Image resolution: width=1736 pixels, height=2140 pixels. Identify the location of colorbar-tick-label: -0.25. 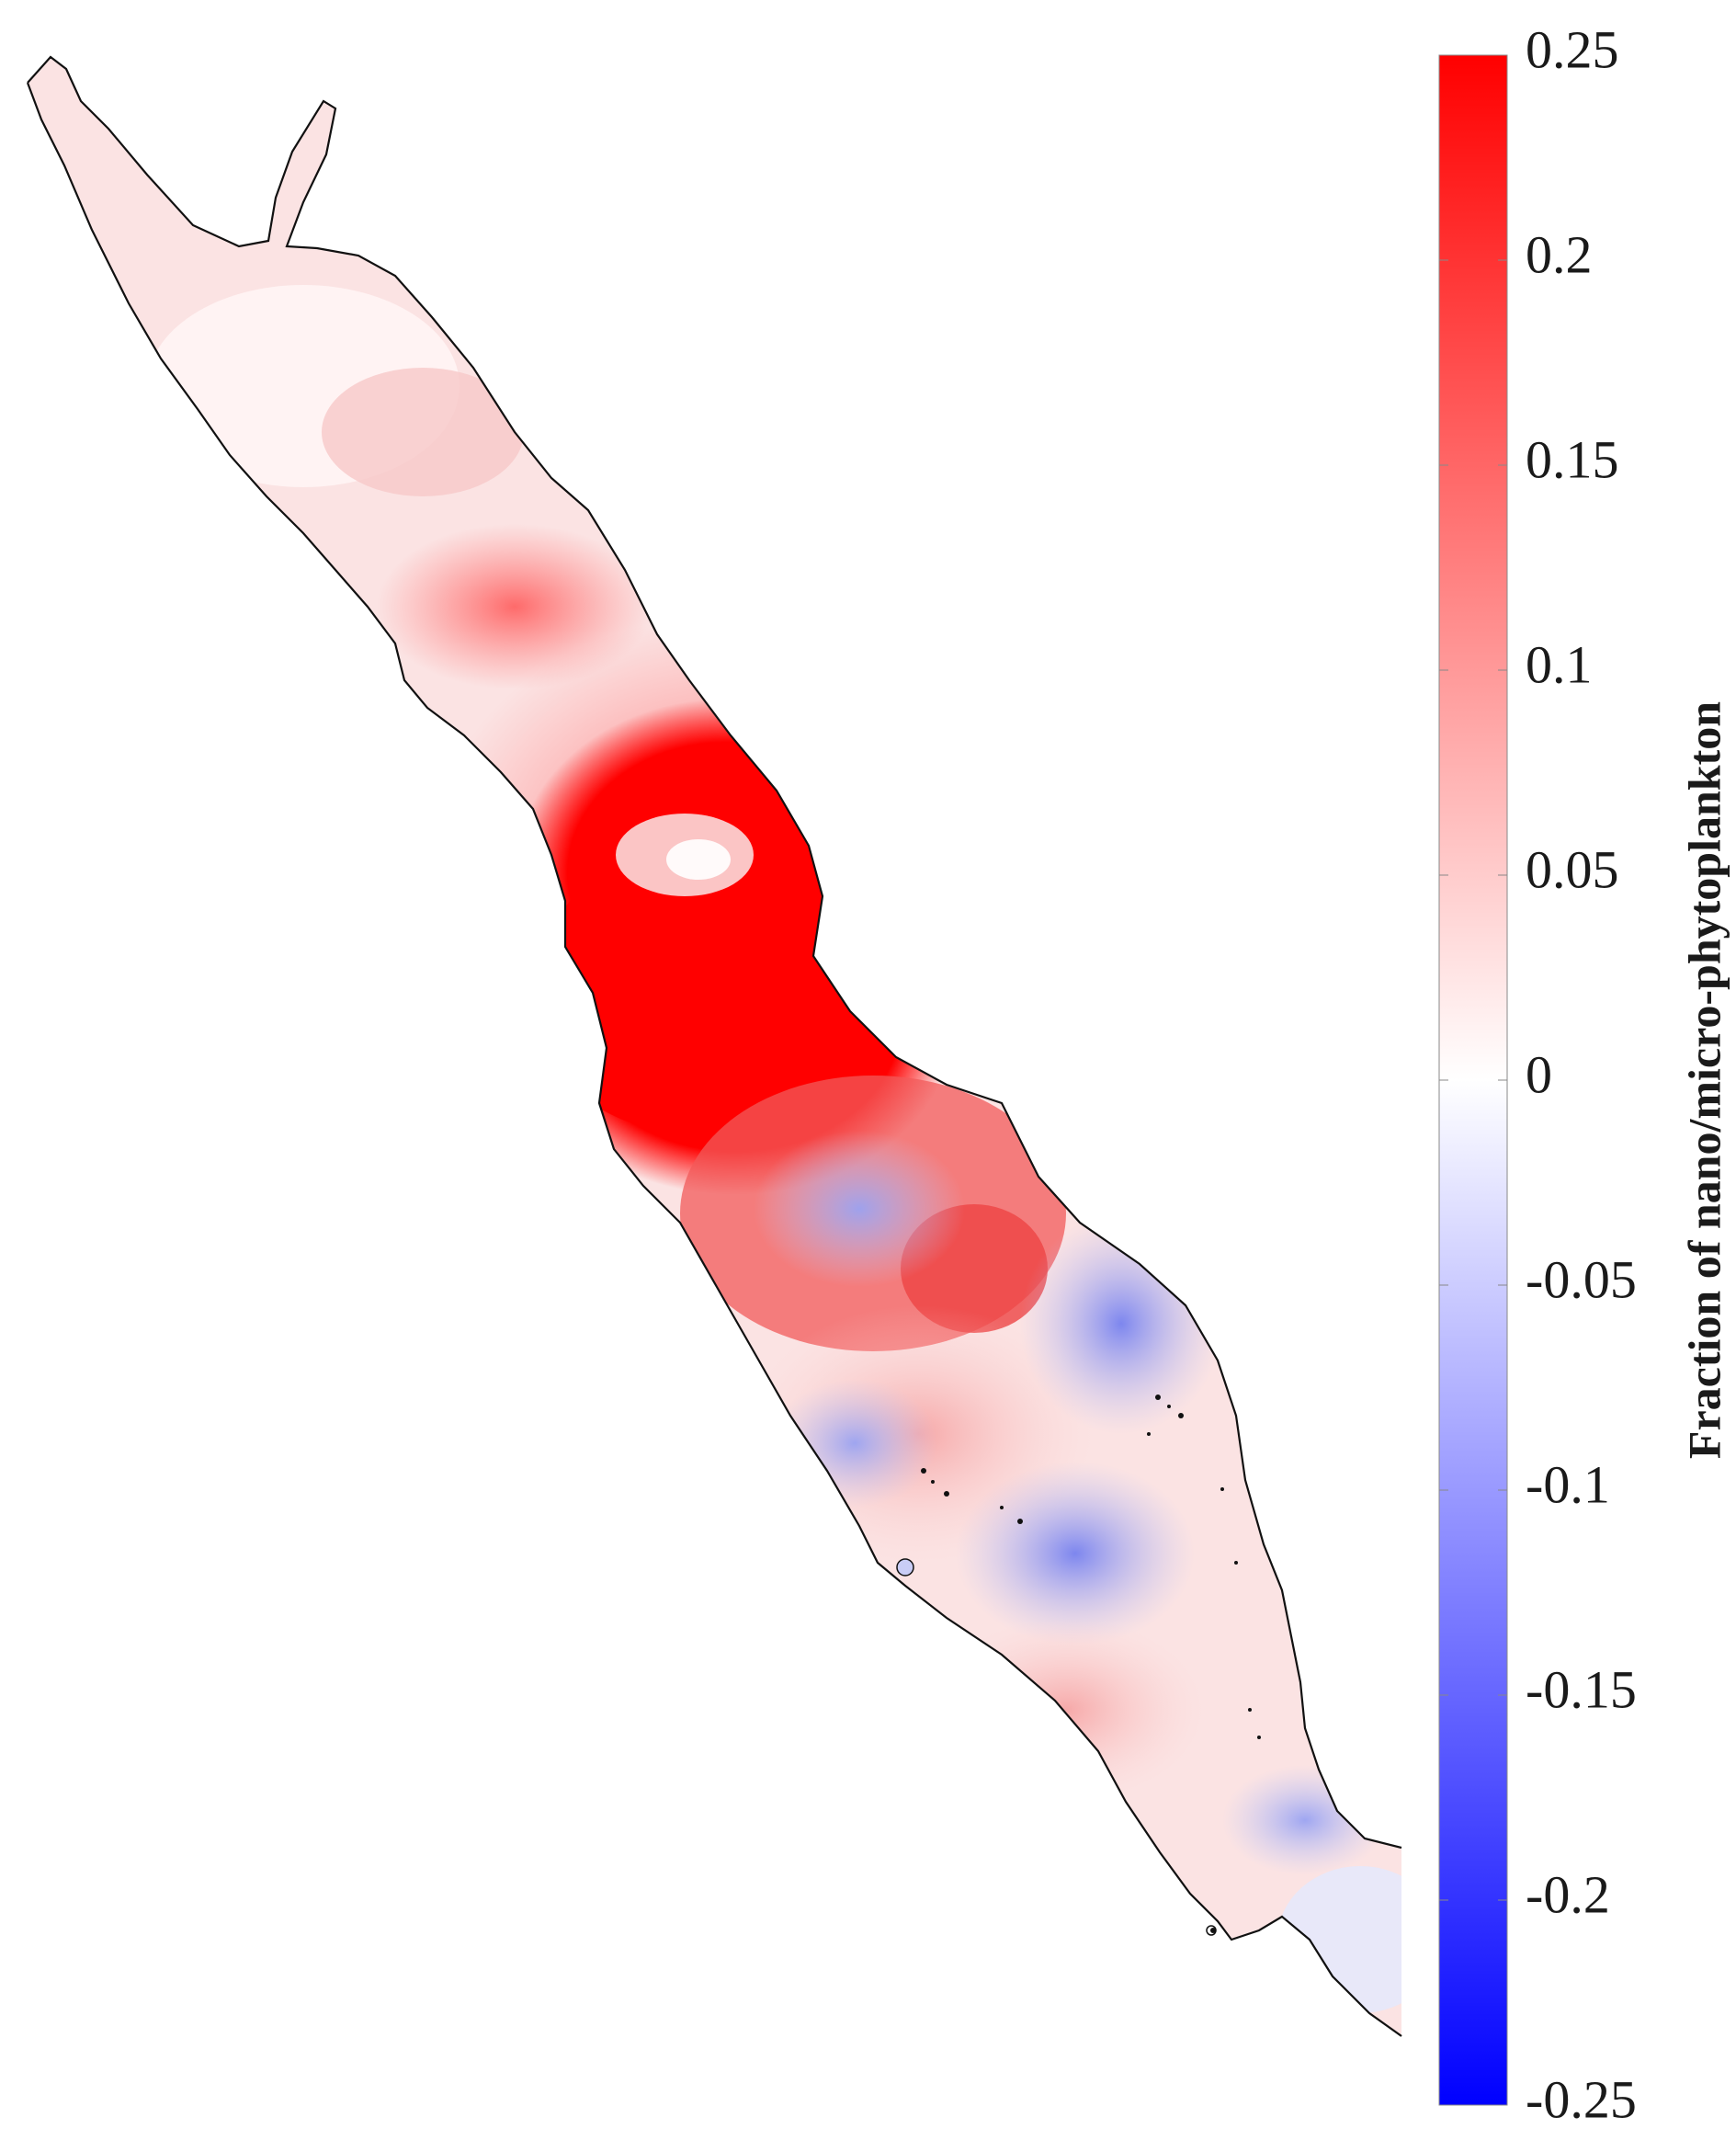
(1581, 2099).